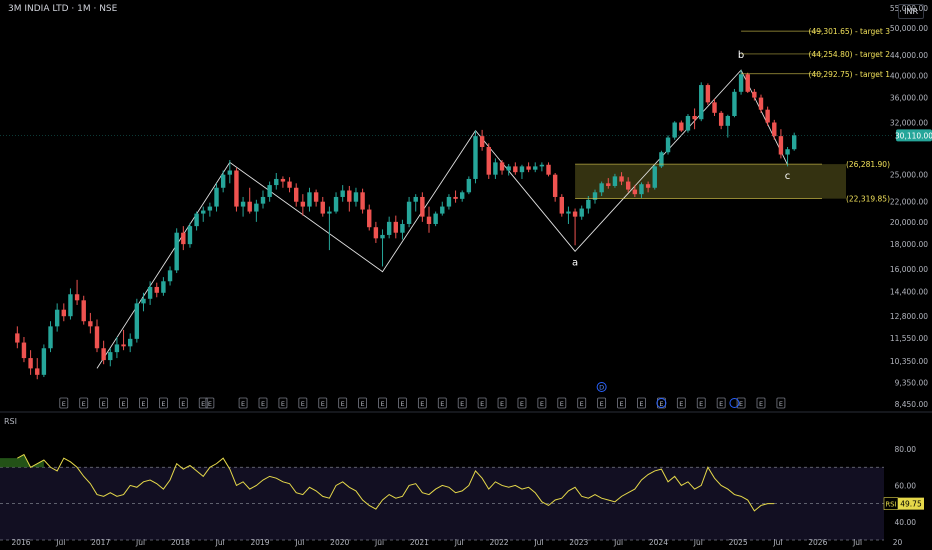  Describe the element at coordinates (890, 505) in the screenshot. I see `rsi-label: RSI` at that location.